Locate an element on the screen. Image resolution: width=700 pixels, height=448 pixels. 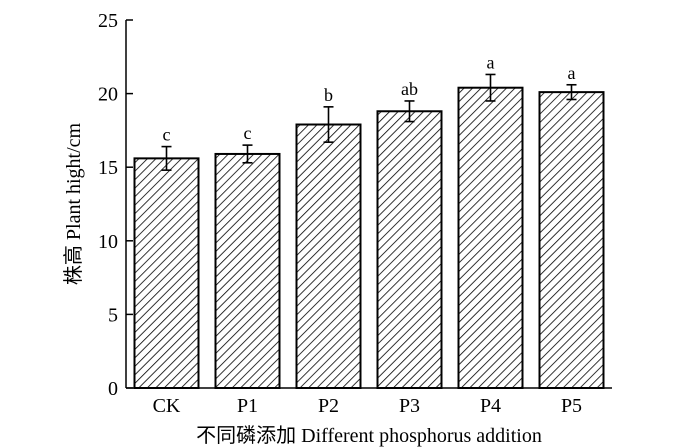
significance-label-ck: c is located at coordinates (167, 135).